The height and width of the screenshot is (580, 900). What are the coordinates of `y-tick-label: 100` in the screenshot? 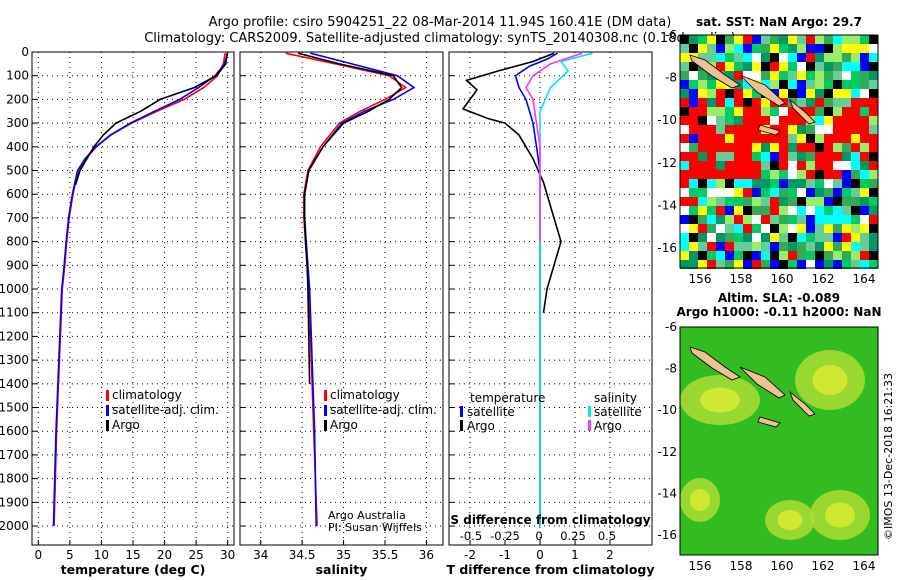 It's located at (17, 76).